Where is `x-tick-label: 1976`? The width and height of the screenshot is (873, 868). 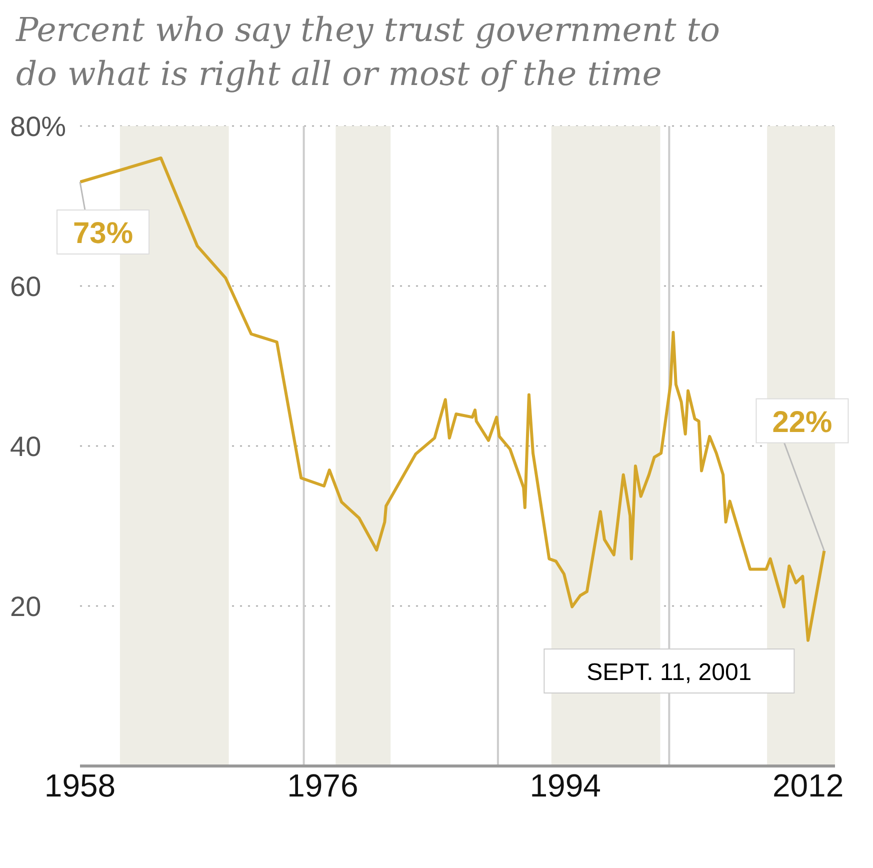
x-tick-label: 1976 is located at coordinates (322, 786).